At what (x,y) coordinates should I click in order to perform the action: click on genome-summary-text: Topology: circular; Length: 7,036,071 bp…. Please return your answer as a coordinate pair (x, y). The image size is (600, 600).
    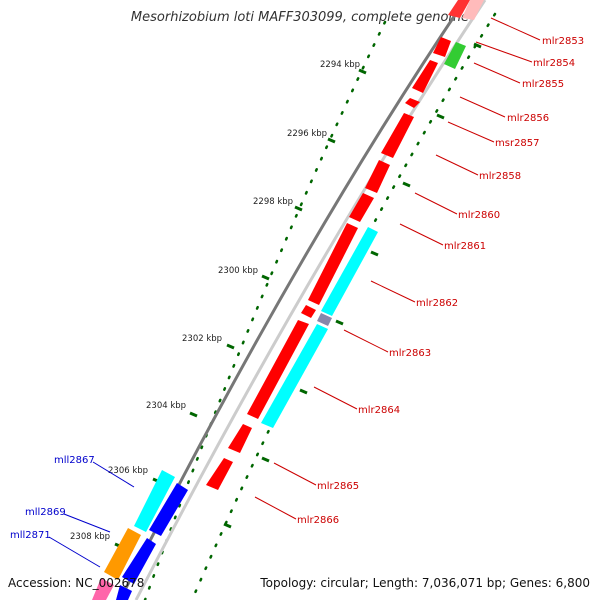
    Looking at the image, I should click on (425, 583).